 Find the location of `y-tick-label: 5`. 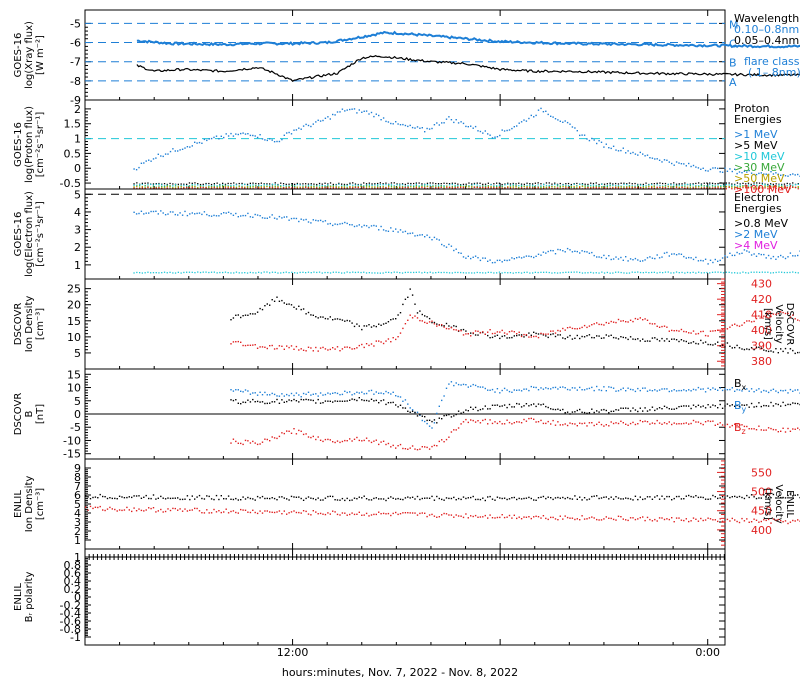

y-tick-label: 5 is located at coordinates (77, 504).